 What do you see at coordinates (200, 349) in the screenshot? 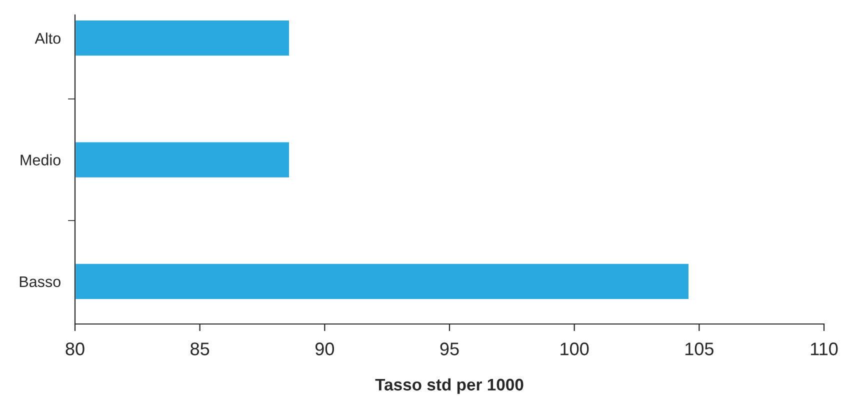
I see `x-tick-label: 85` at bounding box center [200, 349].